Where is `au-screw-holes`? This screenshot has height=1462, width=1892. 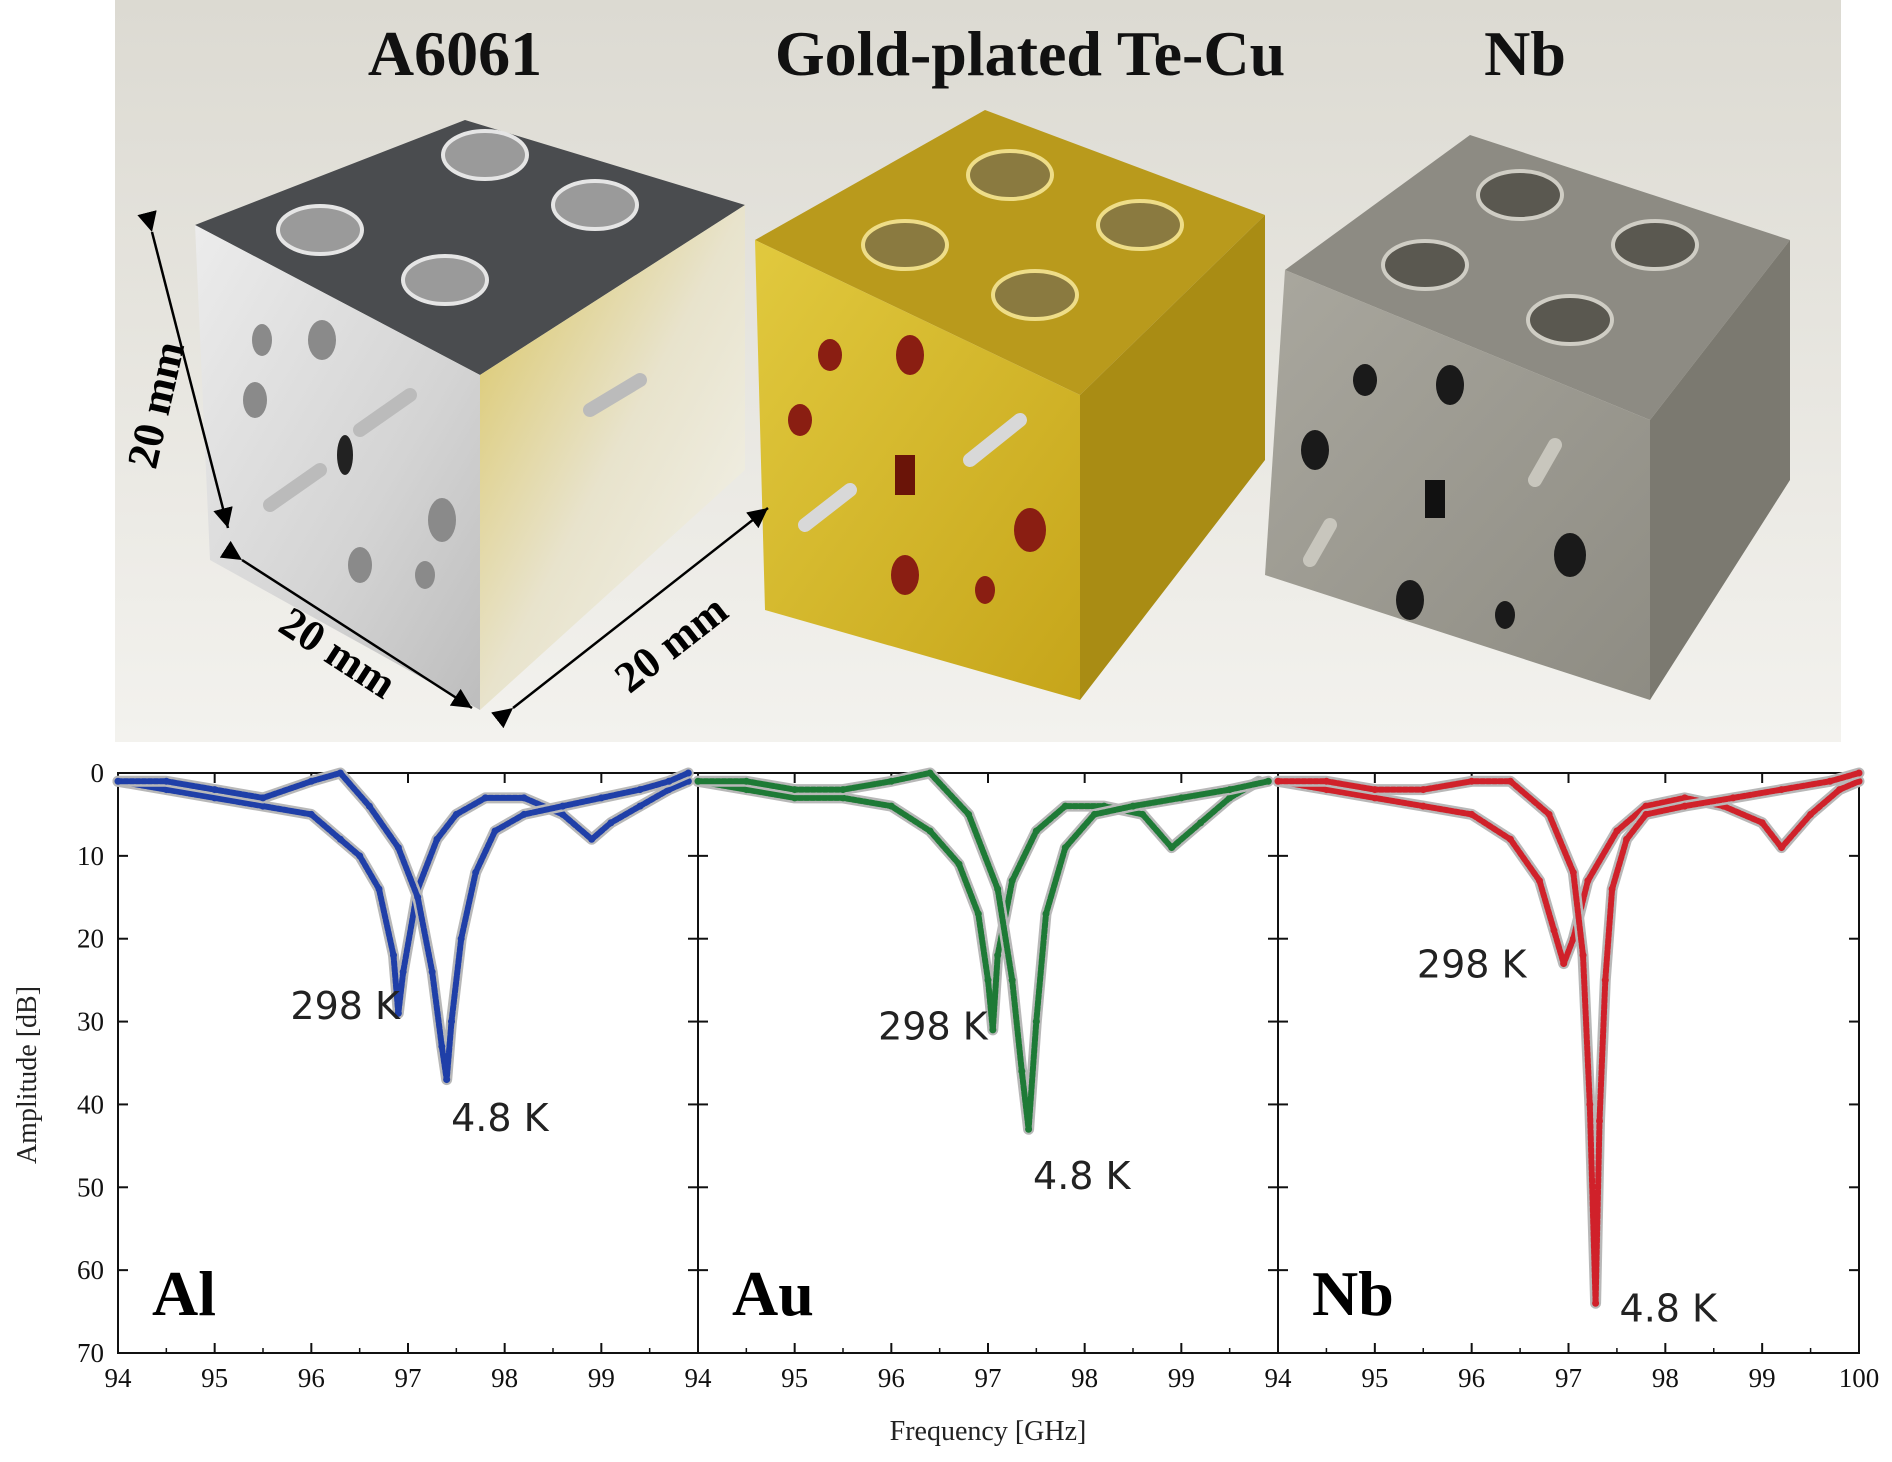 au-screw-holes is located at coordinates (1022, 235).